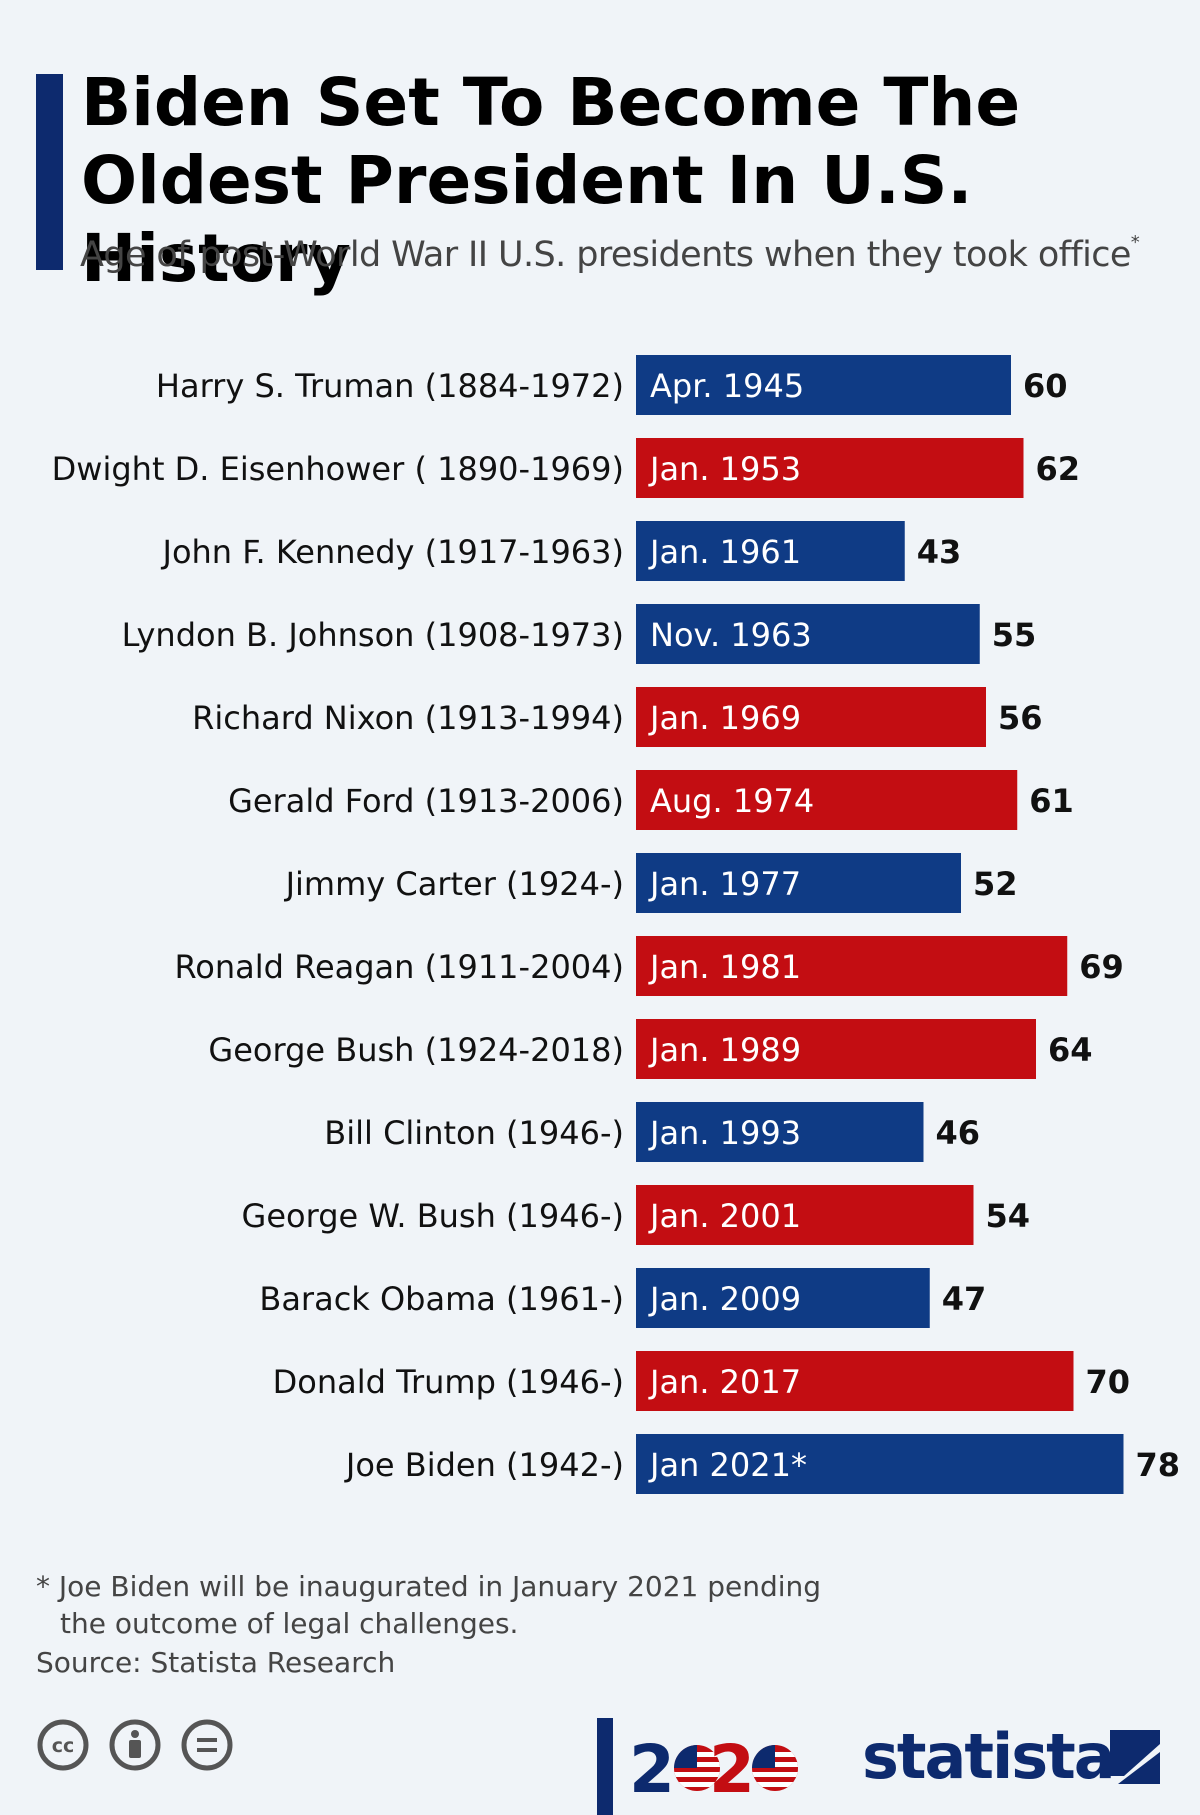 This screenshot has width=1200, height=1815. Describe the element at coordinates (1014, 635) in the screenshot. I see `value-label: 55` at that location.